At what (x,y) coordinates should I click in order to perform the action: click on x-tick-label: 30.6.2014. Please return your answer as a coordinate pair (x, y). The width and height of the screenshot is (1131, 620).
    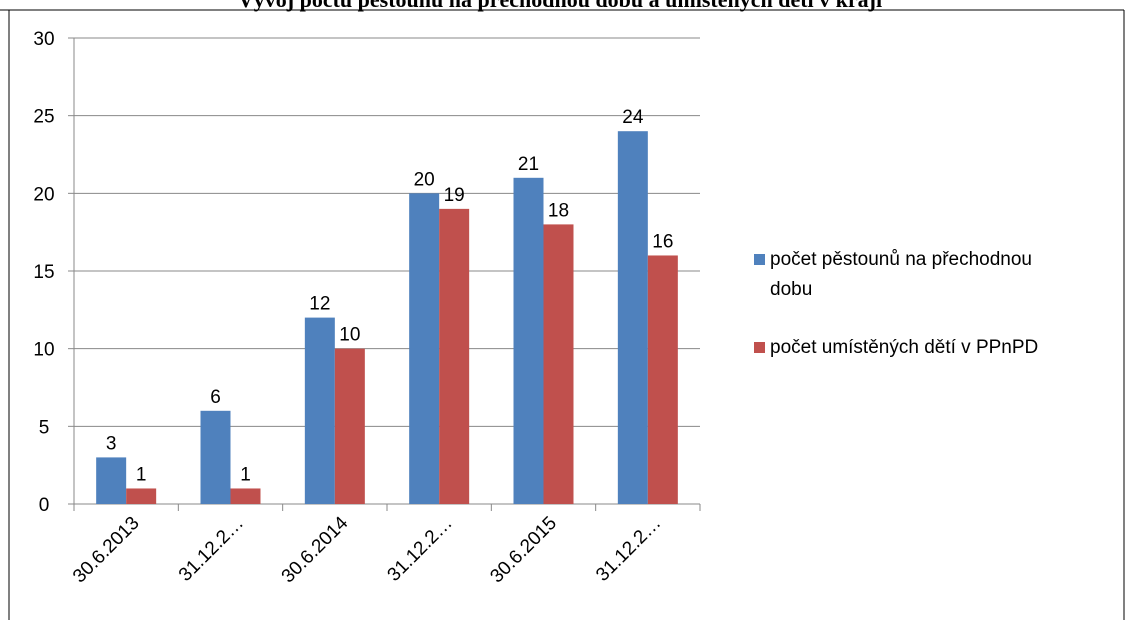
    Looking at the image, I should click on (315, 549).